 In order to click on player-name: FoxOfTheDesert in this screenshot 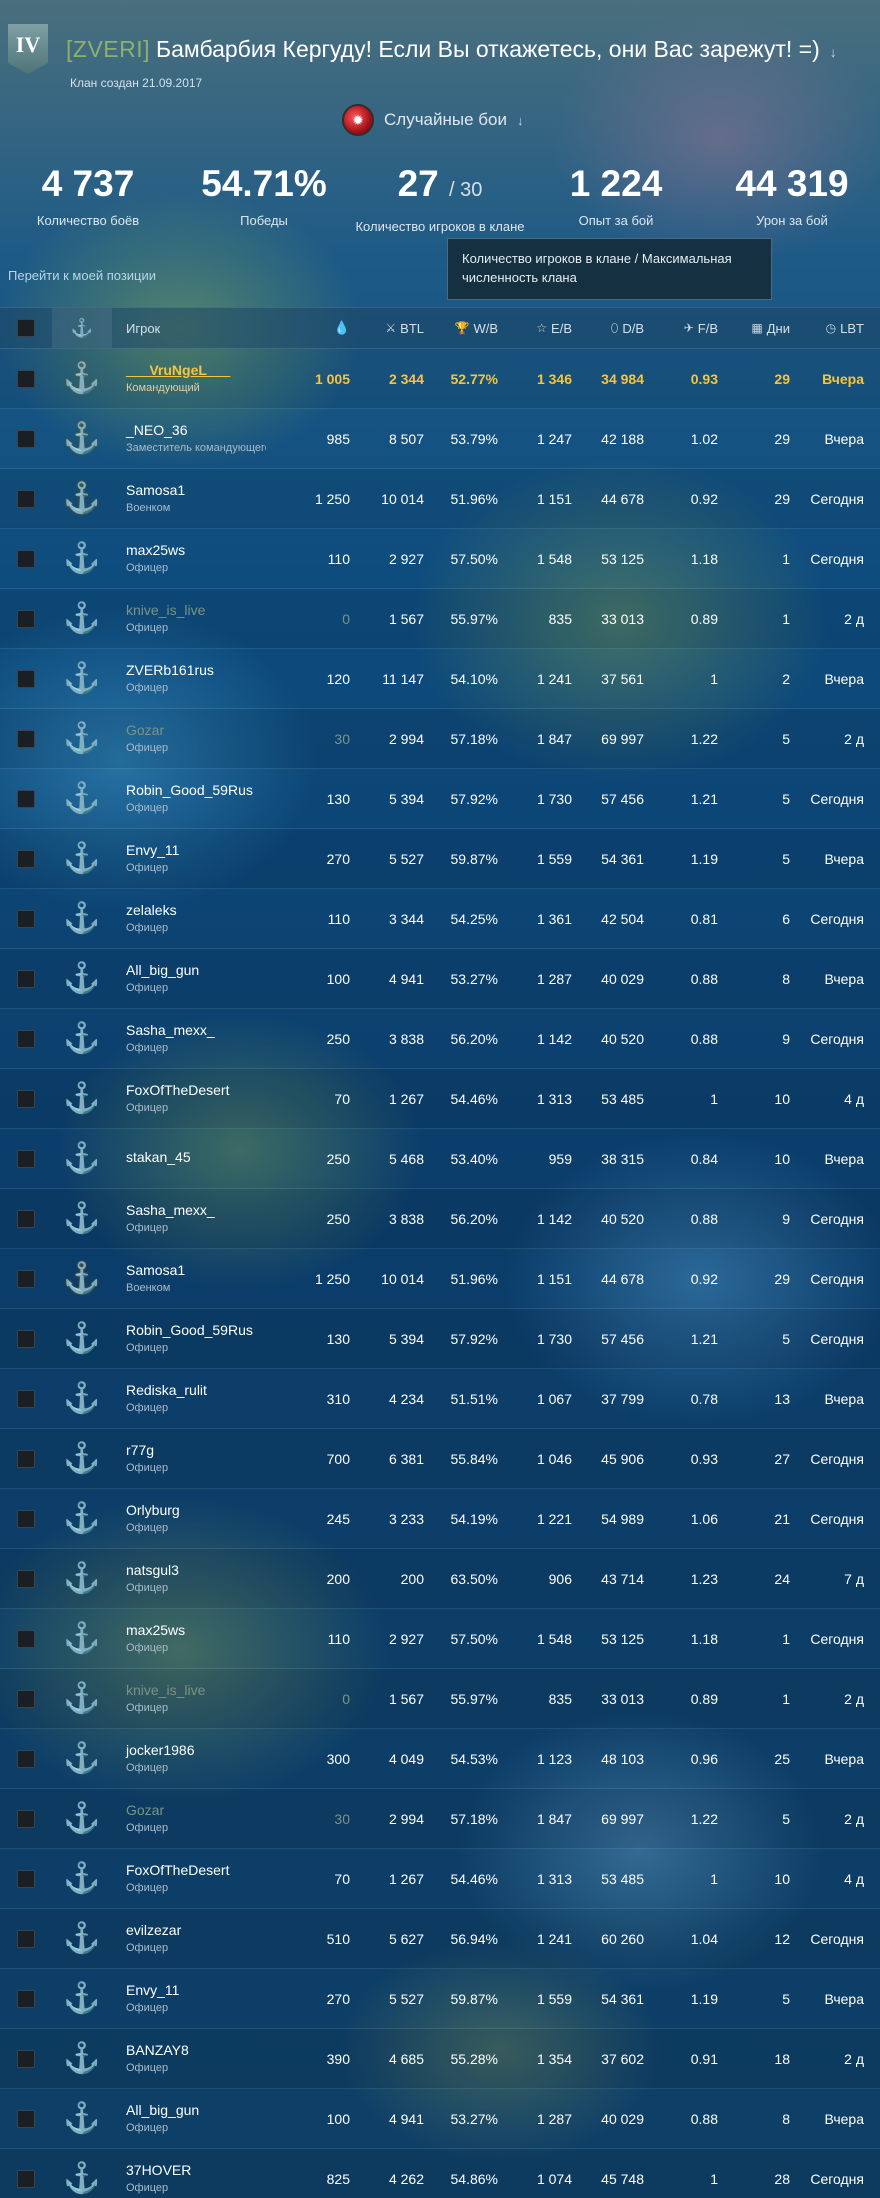, I will do `click(178, 1870)`.